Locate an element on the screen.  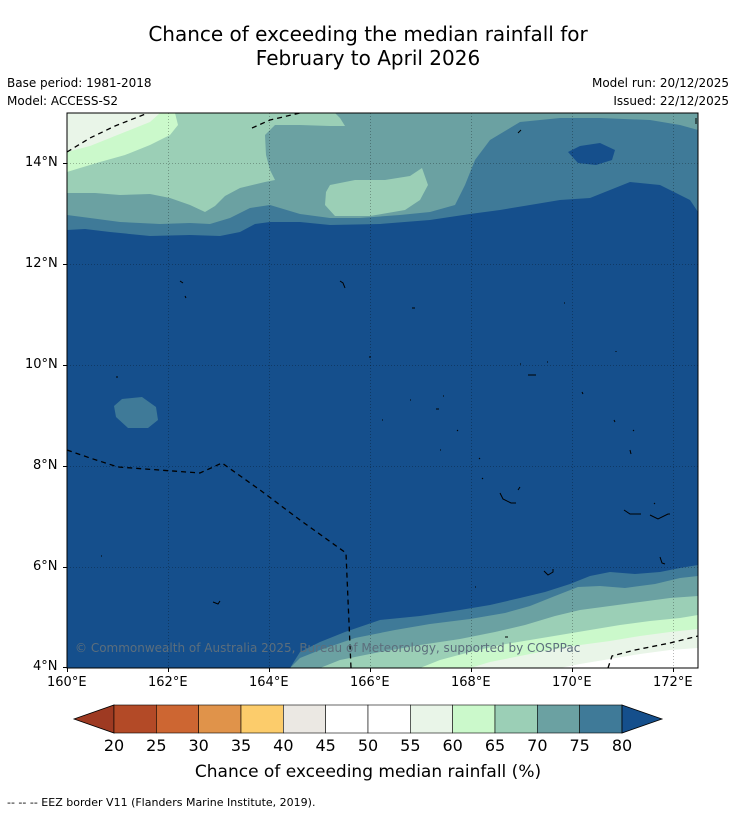
title-line-2: February to April 2026 is located at coordinates (368, 58).